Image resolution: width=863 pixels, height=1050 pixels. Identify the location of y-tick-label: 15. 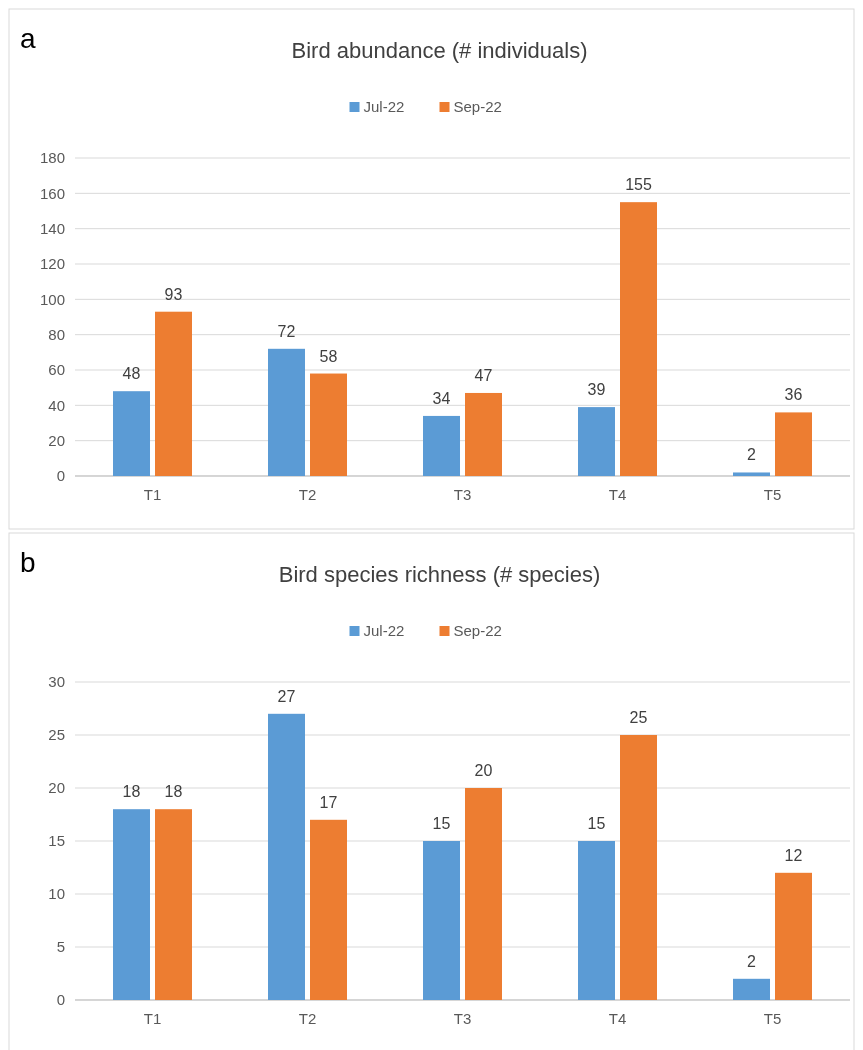
(56, 841).